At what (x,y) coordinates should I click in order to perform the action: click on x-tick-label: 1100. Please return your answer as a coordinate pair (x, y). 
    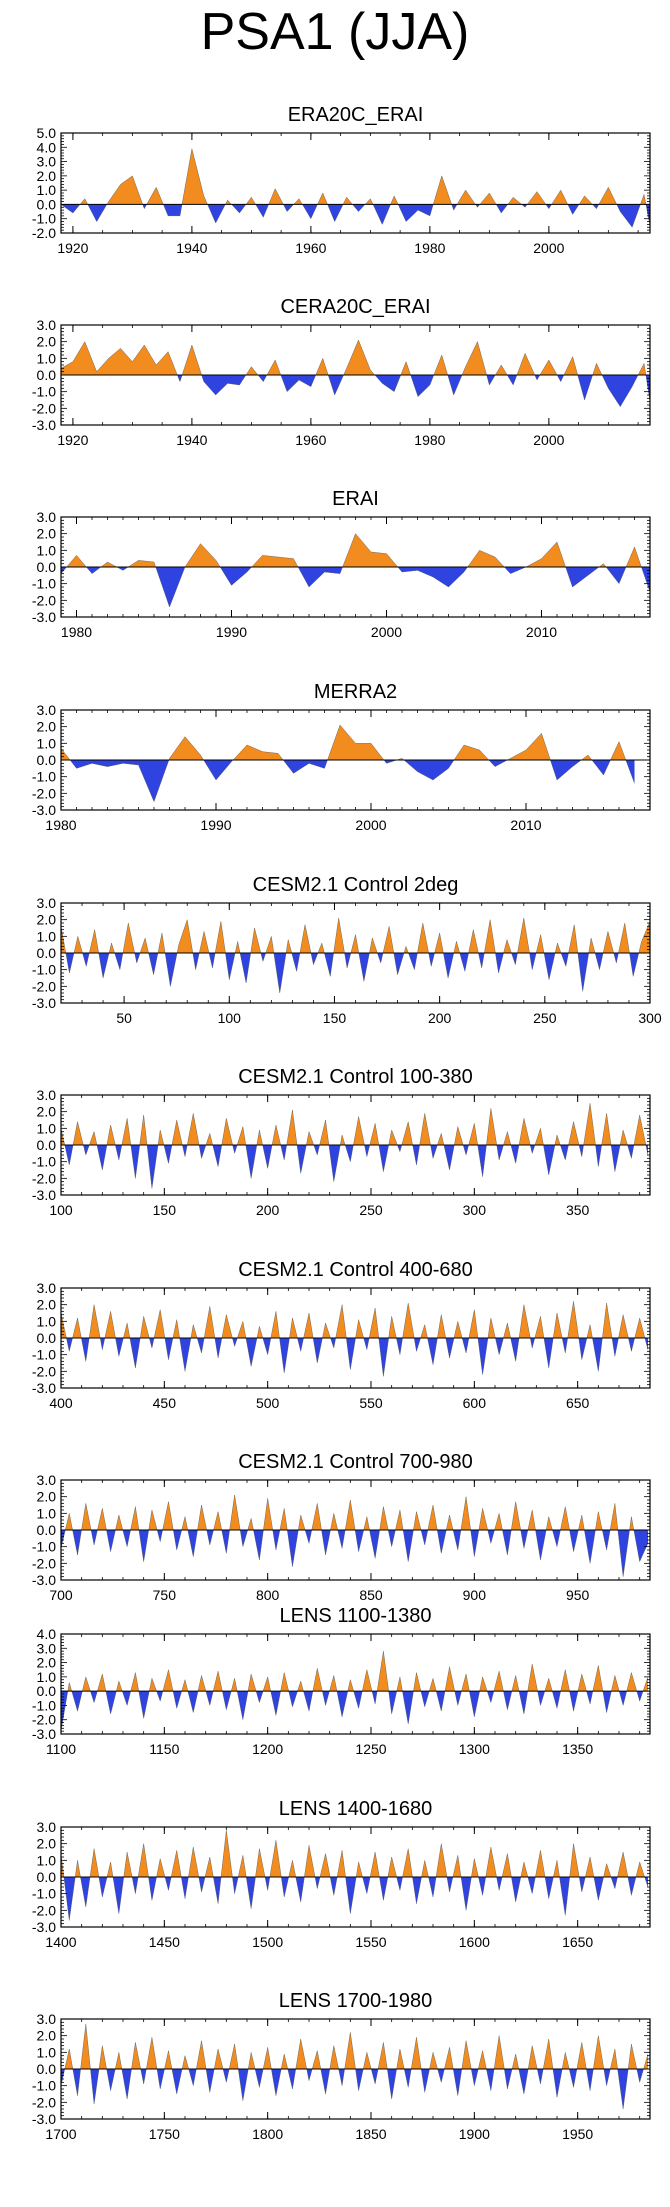
    Looking at the image, I should click on (61, 1749).